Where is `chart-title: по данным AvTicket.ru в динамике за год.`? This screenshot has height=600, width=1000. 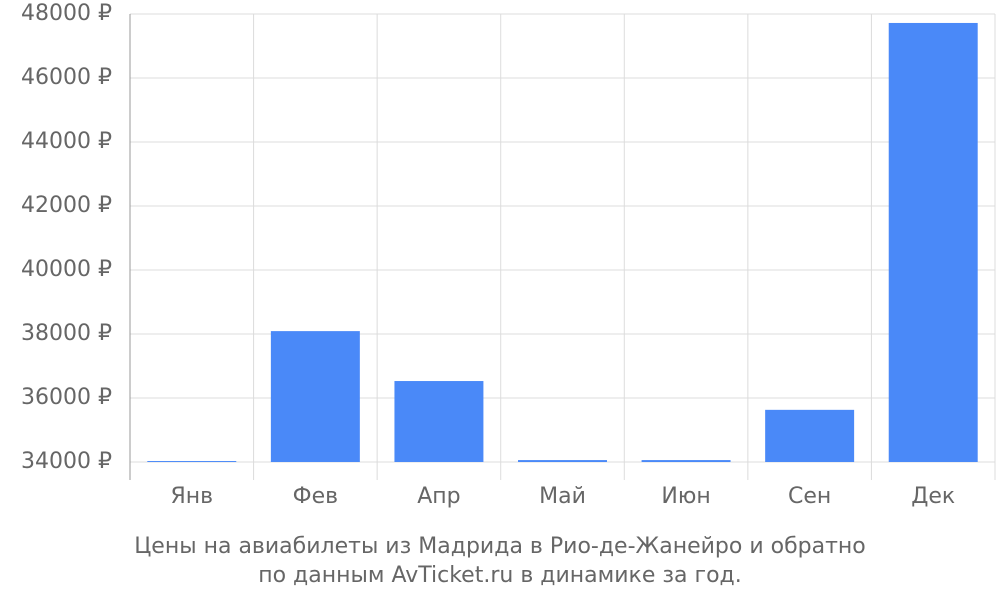 chart-title: по данным AvTicket.ru в динамике за год. is located at coordinates (500, 575).